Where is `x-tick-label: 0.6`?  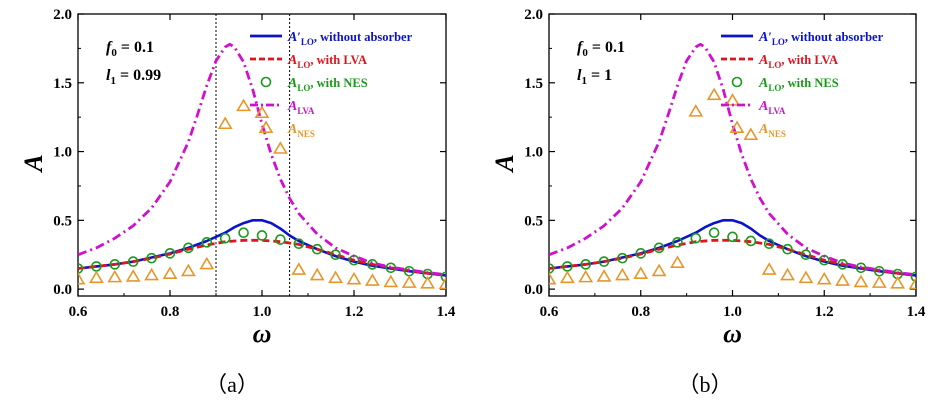 x-tick-label: 0.6 is located at coordinates (549, 312).